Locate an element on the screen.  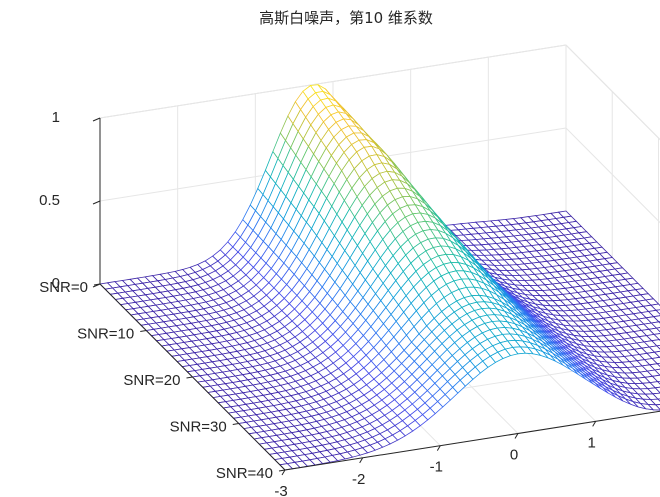
z-tick-label: 0 is located at coordinates (56, 283).